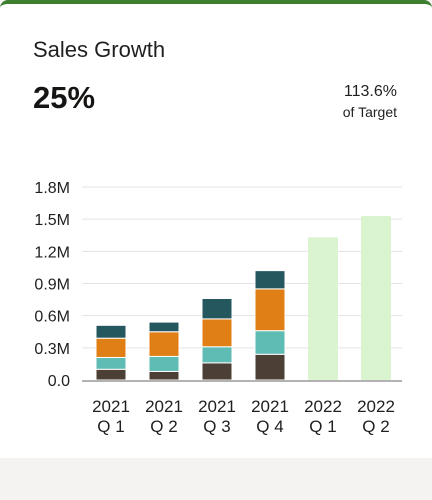 The image size is (432, 500). Describe the element at coordinates (269, 426) in the screenshot. I see `x-category-label: Q 4` at that location.